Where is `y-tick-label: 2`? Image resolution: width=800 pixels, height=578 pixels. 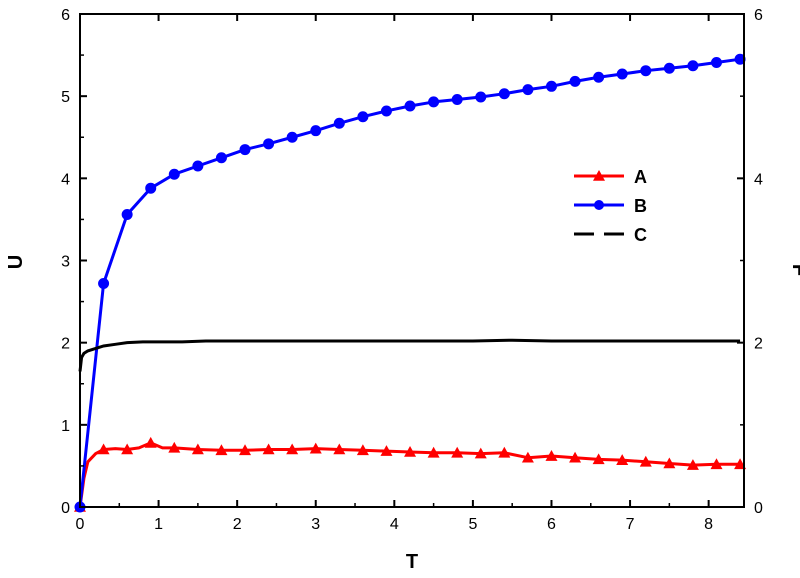
y-tick-label: 2 is located at coordinates (65, 344).